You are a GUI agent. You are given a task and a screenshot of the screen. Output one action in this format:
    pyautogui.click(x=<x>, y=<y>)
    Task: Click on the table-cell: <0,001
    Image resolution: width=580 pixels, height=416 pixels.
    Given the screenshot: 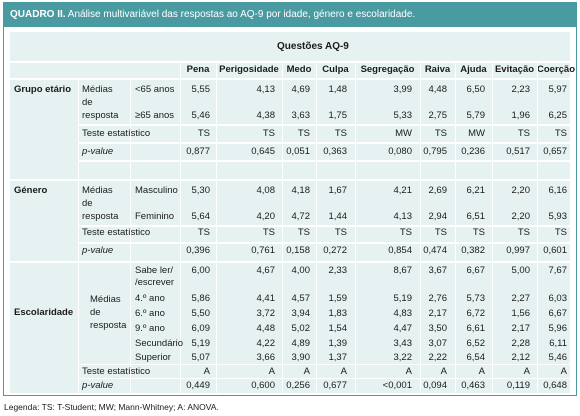 What is the action you would take?
    pyautogui.click(x=397, y=385)
    